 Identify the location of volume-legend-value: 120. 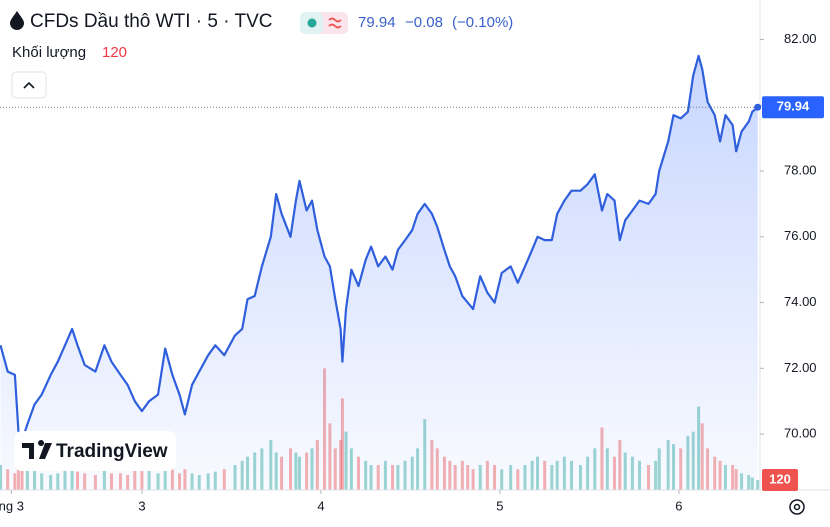
(114, 52).